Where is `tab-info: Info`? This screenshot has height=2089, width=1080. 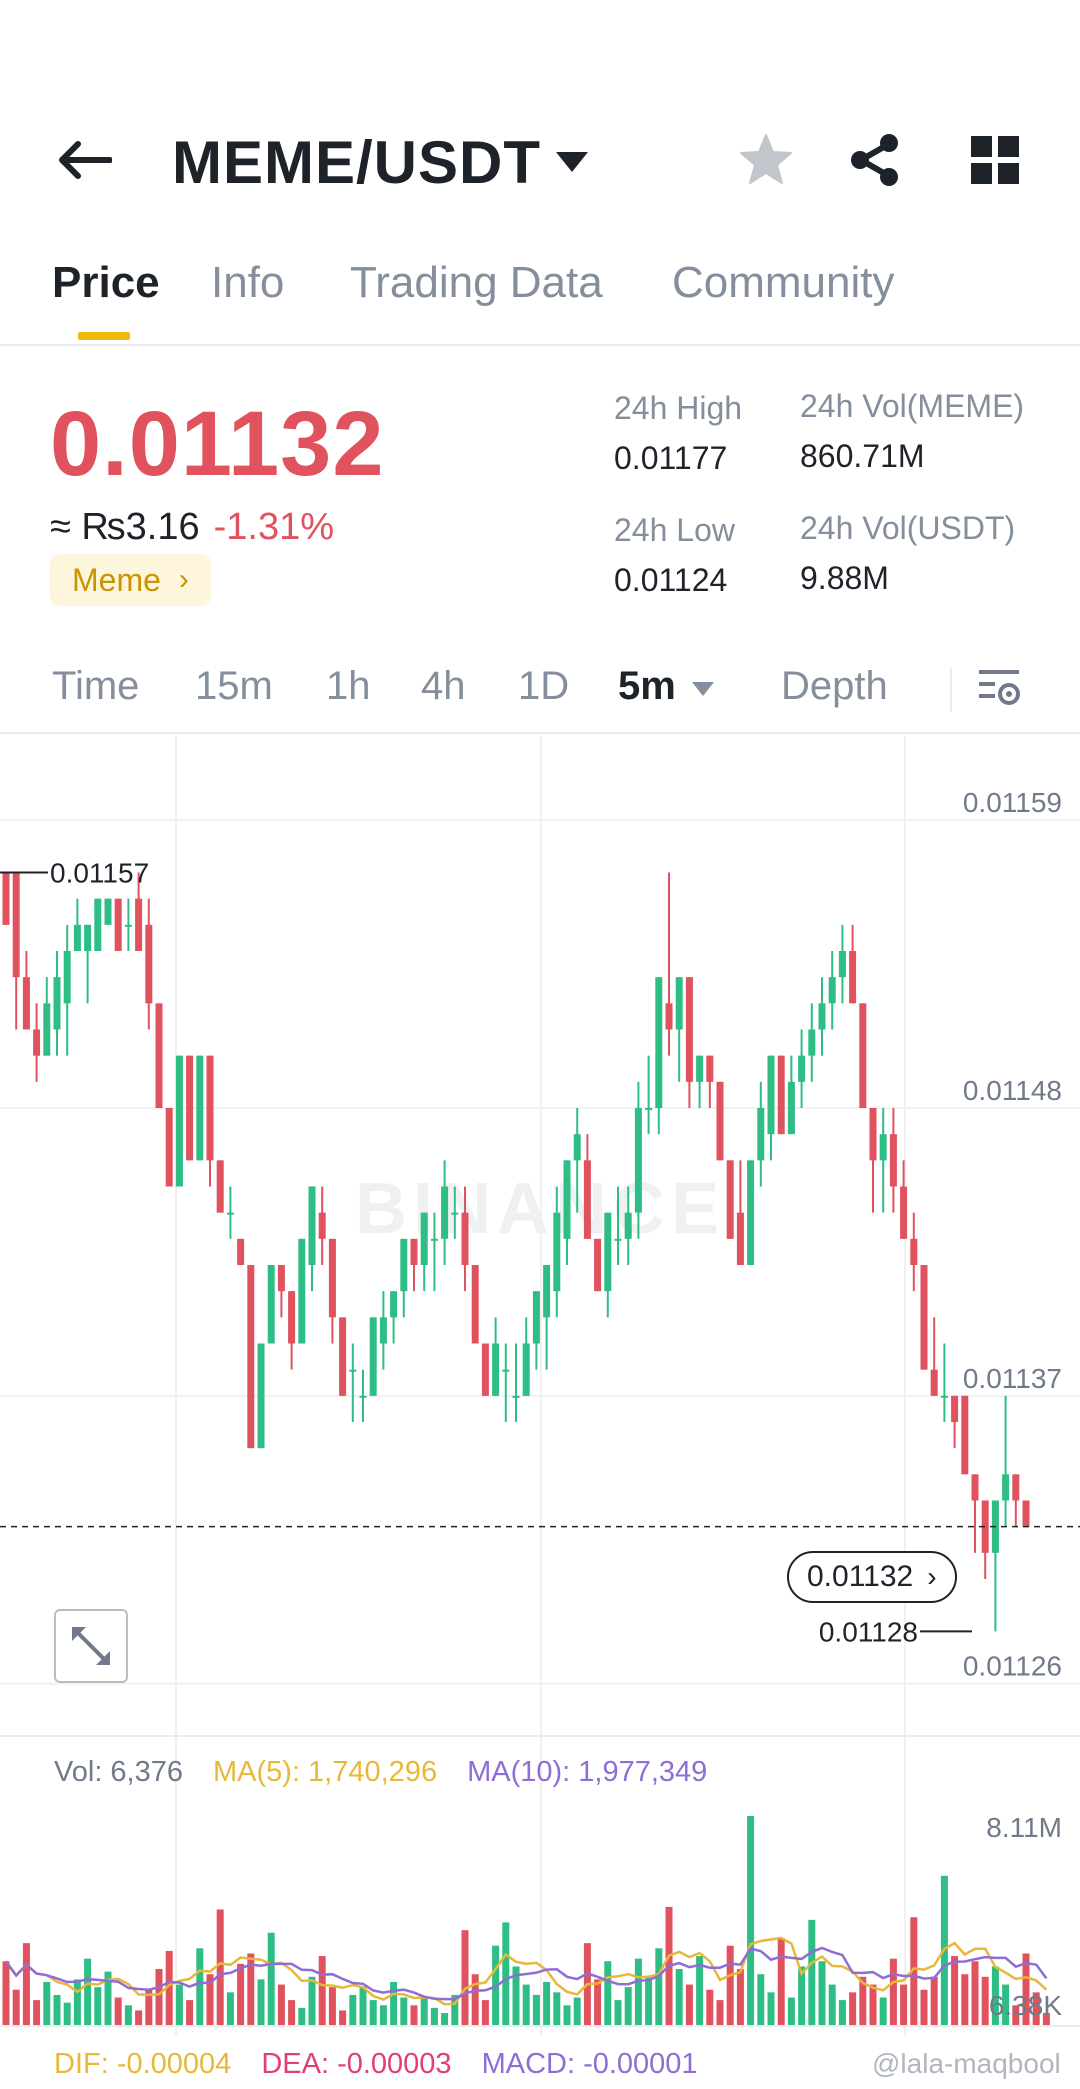 tab-info: Info is located at coordinates (248, 282).